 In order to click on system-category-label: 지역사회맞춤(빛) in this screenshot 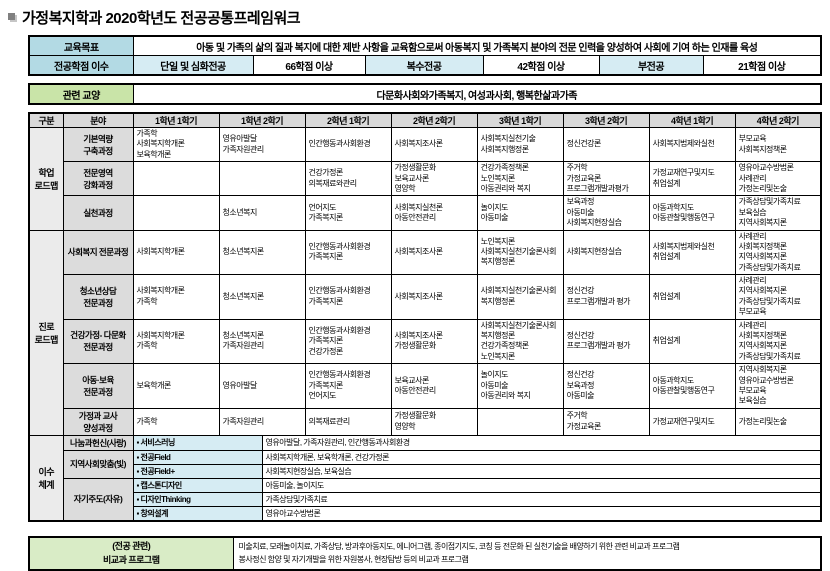, I will do `click(98, 464)`.